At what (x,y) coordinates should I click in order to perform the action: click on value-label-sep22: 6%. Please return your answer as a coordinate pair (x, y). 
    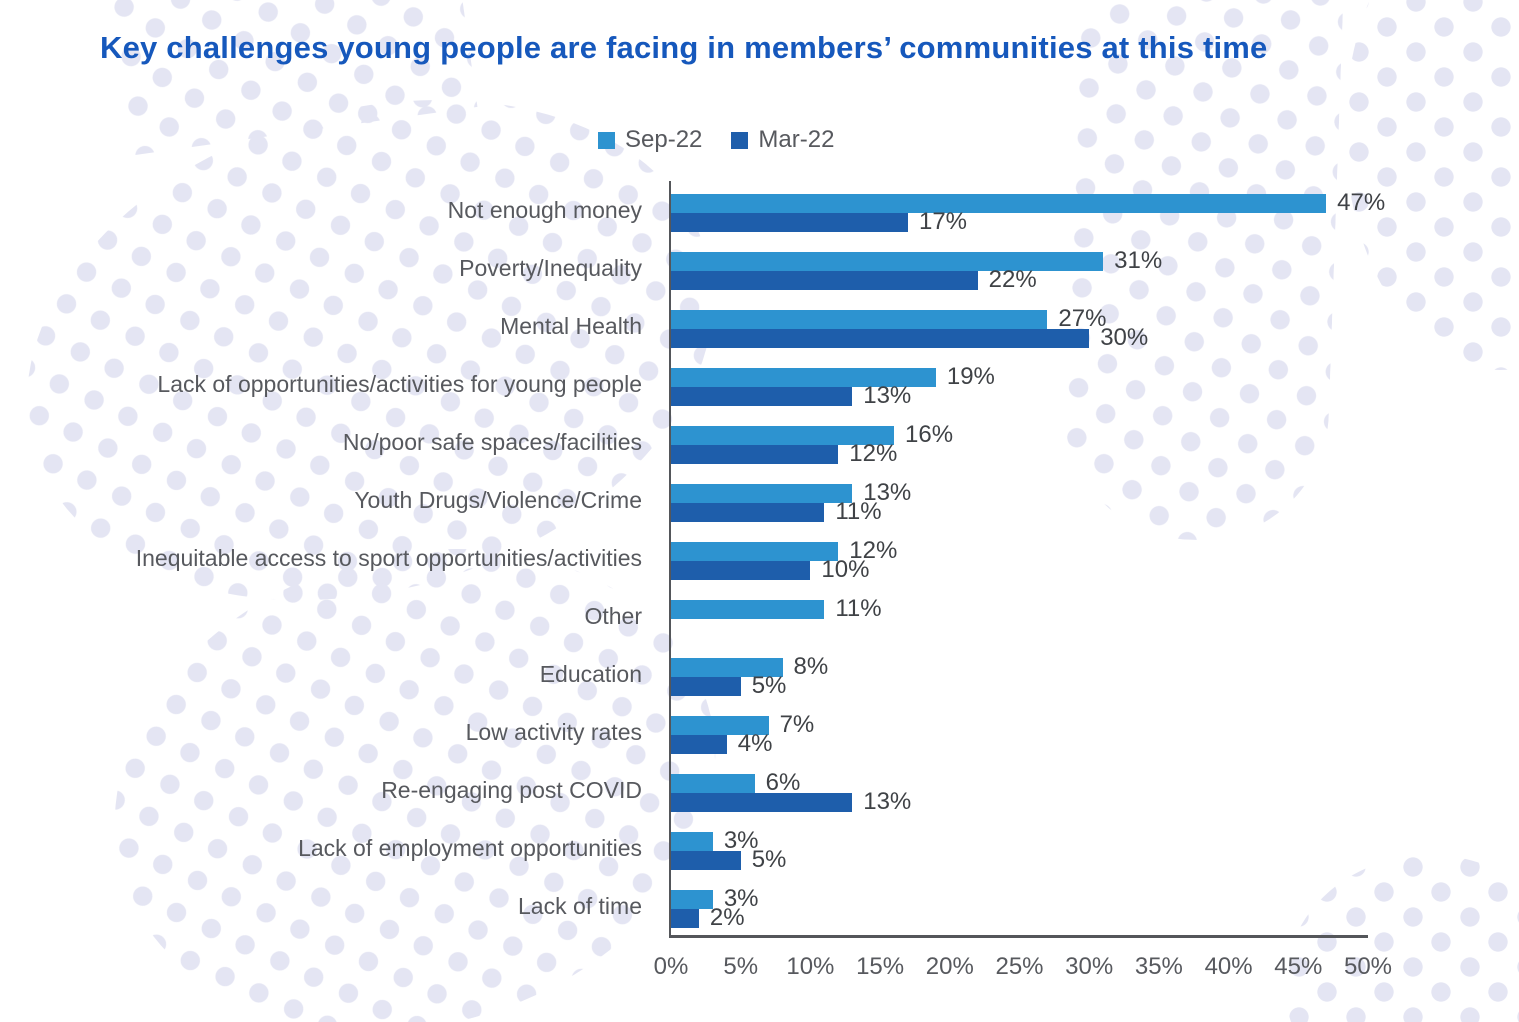
    Looking at the image, I should click on (783, 782).